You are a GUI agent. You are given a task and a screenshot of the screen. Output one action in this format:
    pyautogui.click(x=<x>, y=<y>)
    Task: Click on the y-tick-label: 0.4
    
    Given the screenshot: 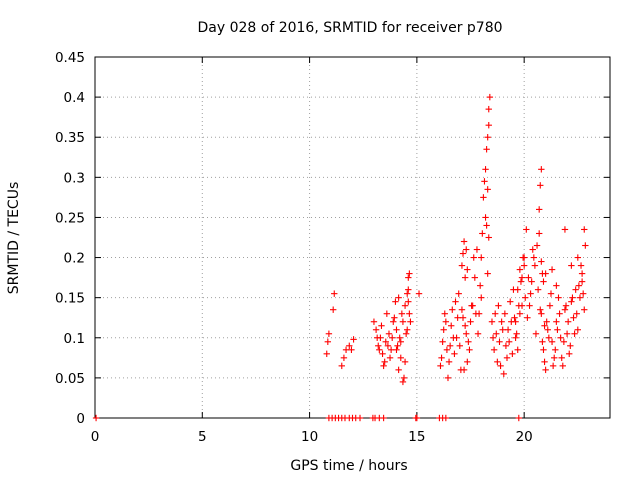 What is the action you would take?
    pyautogui.click(x=74, y=98)
    